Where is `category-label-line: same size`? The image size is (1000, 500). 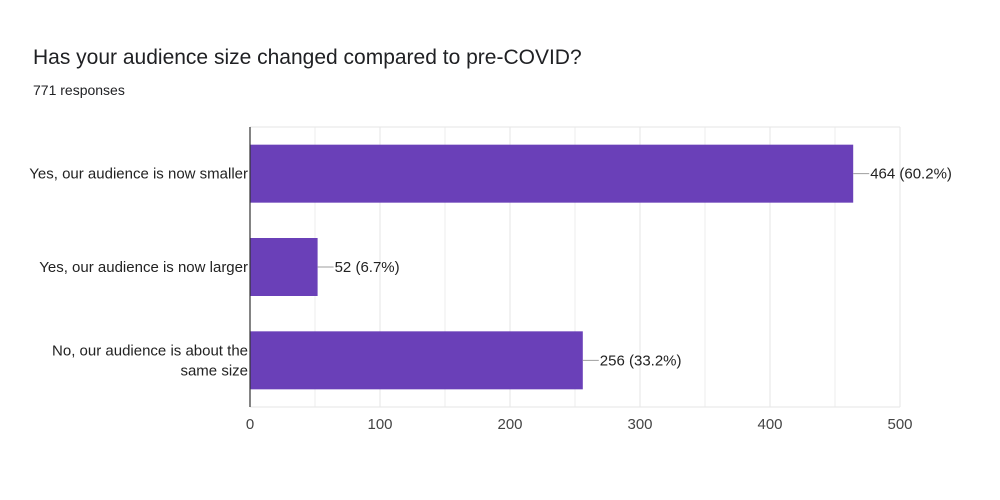
category-label-line: same size is located at coordinates (214, 370).